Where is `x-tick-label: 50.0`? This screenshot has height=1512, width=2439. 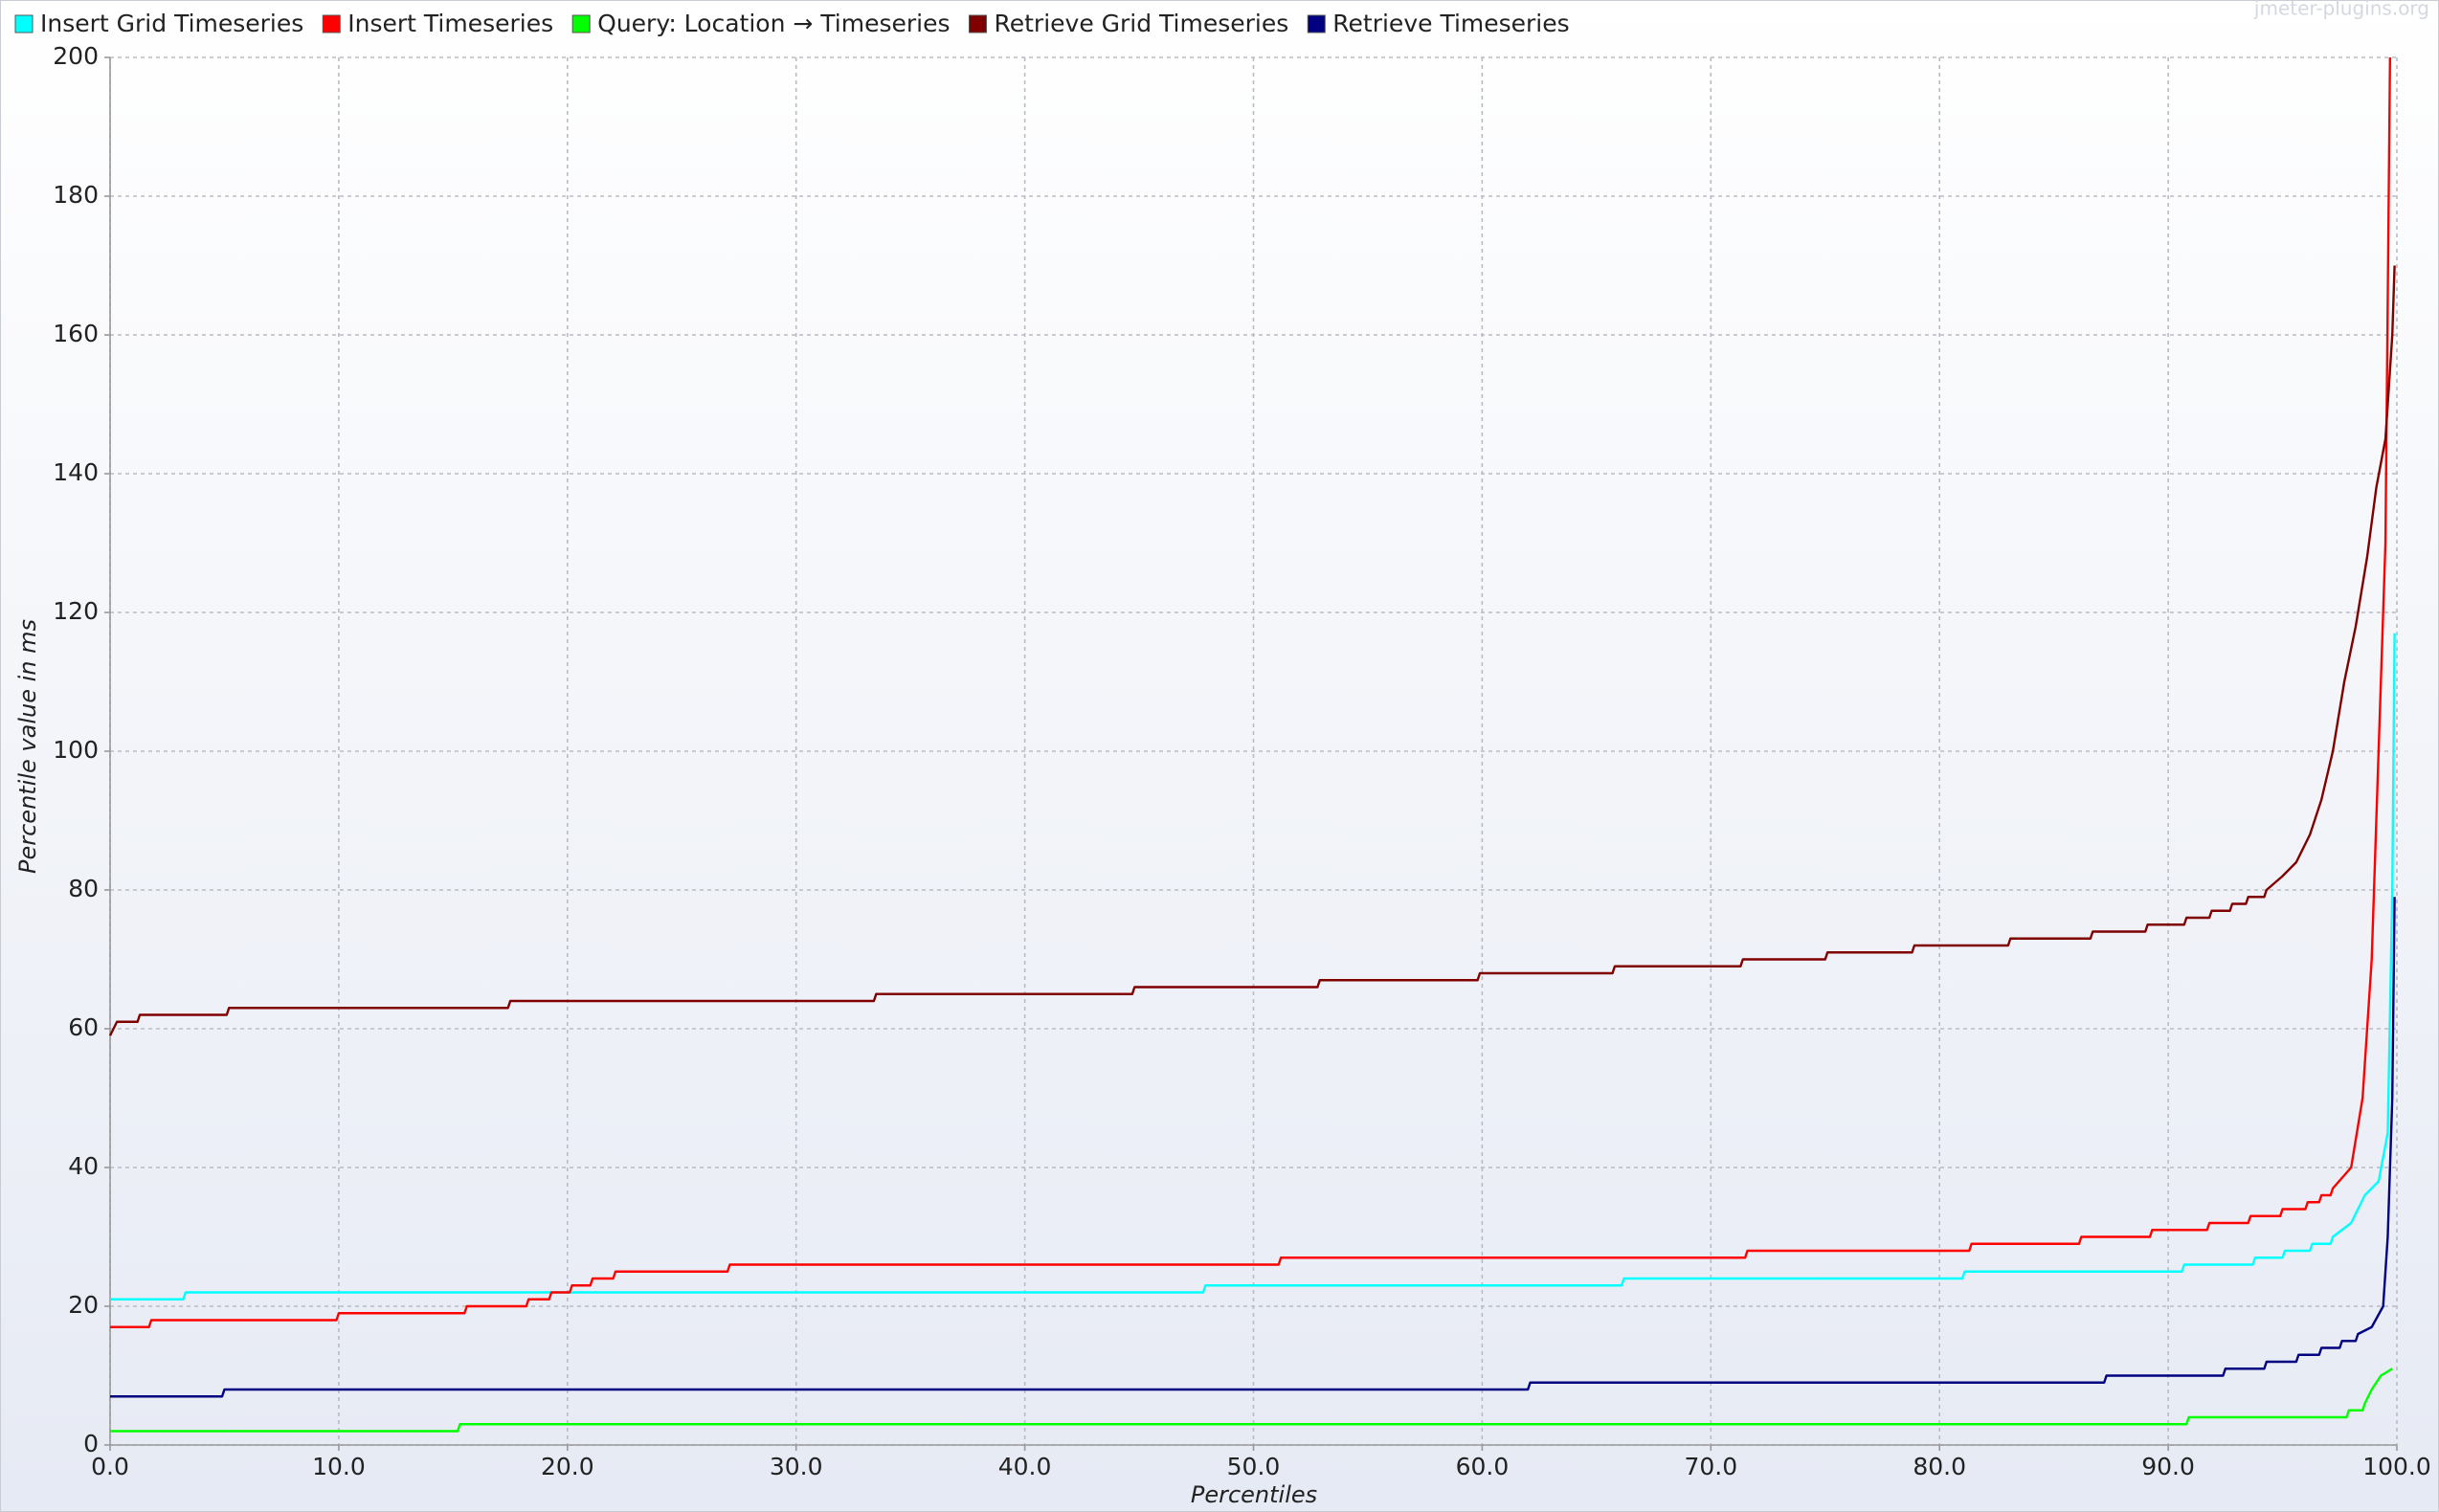
x-tick-label: 50.0 is located at coordinates (1254, 1466).